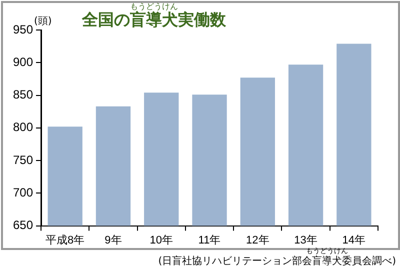 The width and height of the screenshot is (400, 270). What do you see at coordinates (209, 240) in the screenshot?
I see `x-tick-label: 11年` at bounding box center [209, 240].